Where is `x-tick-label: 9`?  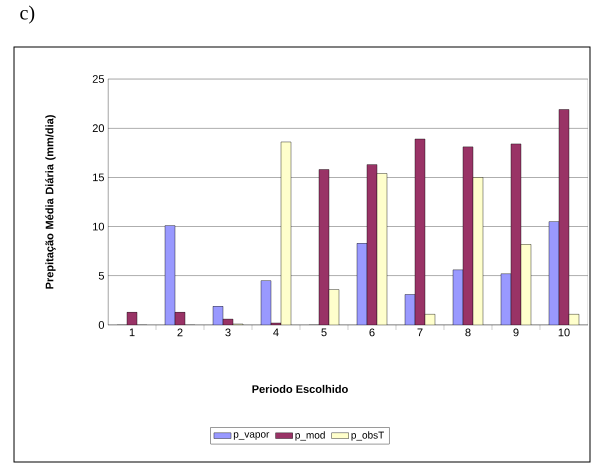
x-tick-label: 9 is located at coordinates (516, 332).